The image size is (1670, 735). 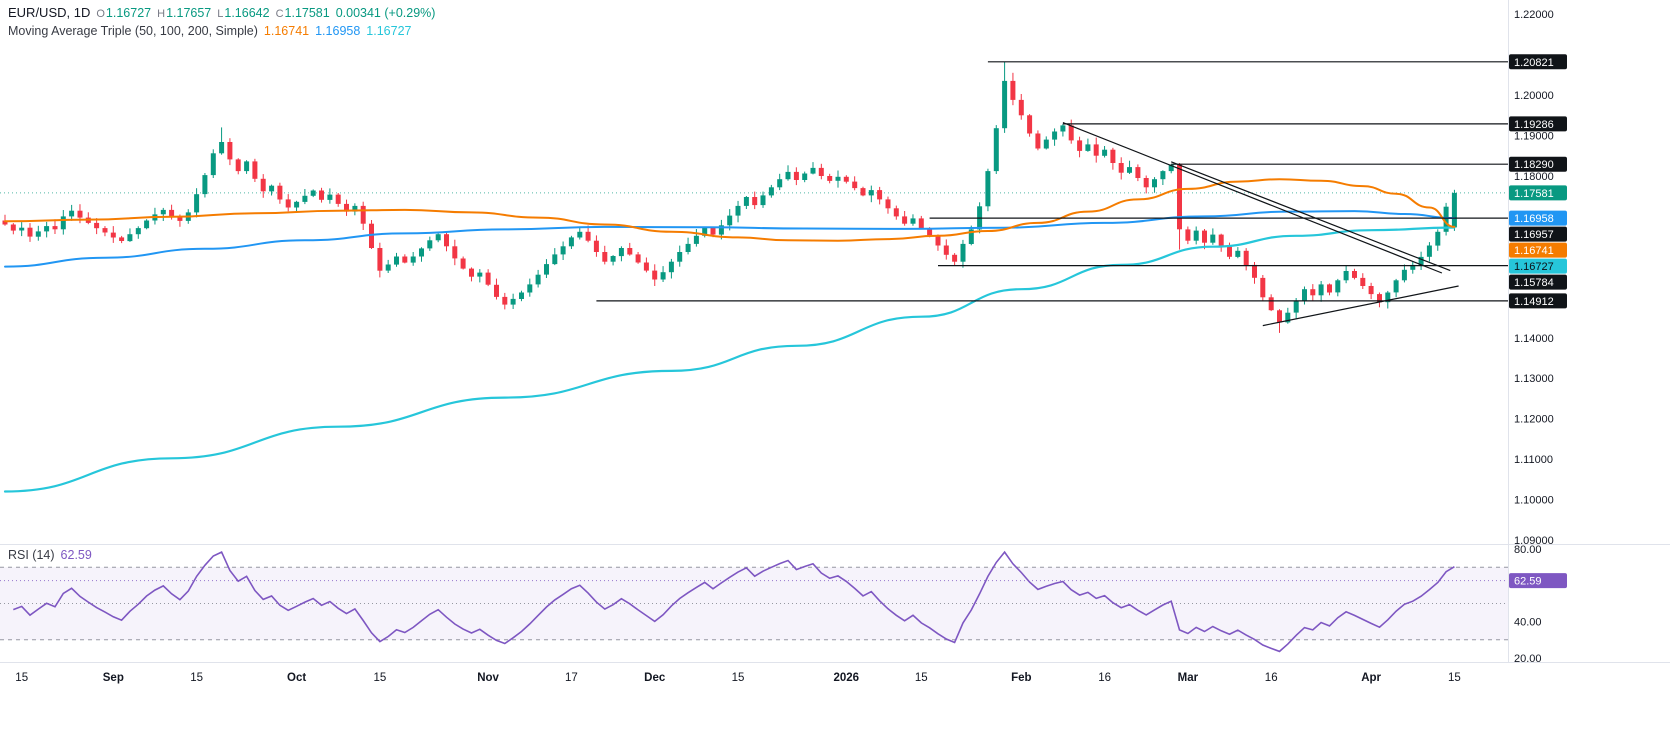 What do you see at coordinates (1538, 266) in the screenshot?
I see `price-badge-1.16727` at bounding box center [1538, 266].